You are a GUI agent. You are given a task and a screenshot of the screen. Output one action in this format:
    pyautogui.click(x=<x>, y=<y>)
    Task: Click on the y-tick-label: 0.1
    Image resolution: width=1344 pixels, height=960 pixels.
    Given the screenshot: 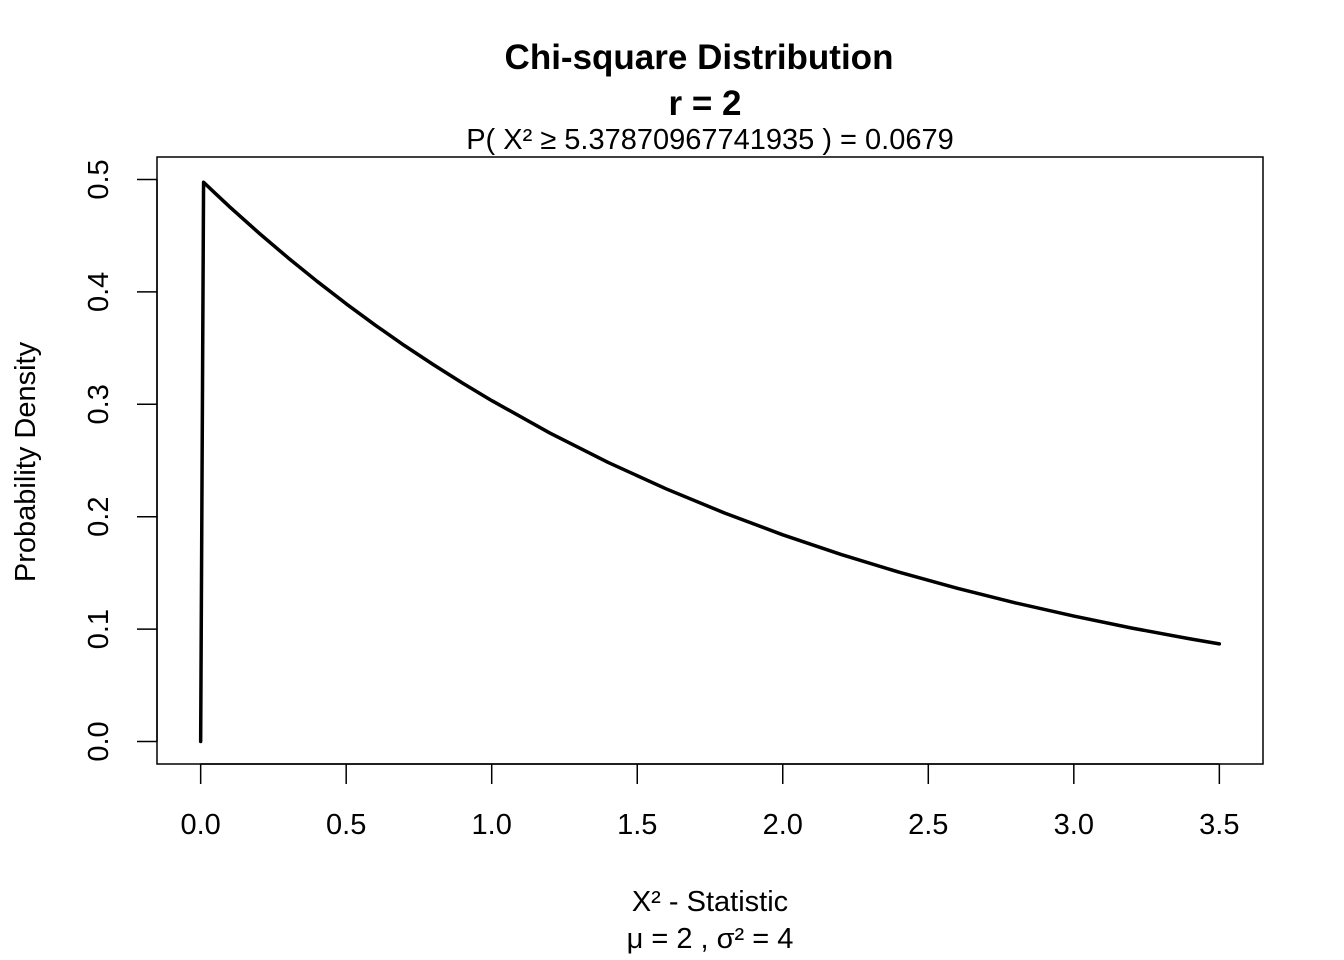 What is the action you would take?
    pyautogui.click(x=99, y=629)
    